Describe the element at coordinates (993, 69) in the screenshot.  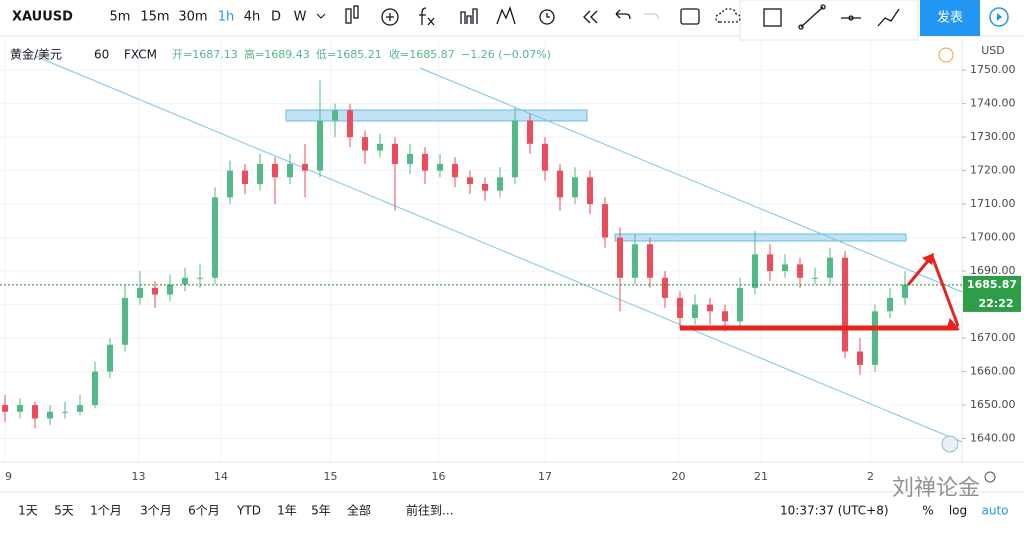
I see `y-tick-label: 1750.00` at that location.